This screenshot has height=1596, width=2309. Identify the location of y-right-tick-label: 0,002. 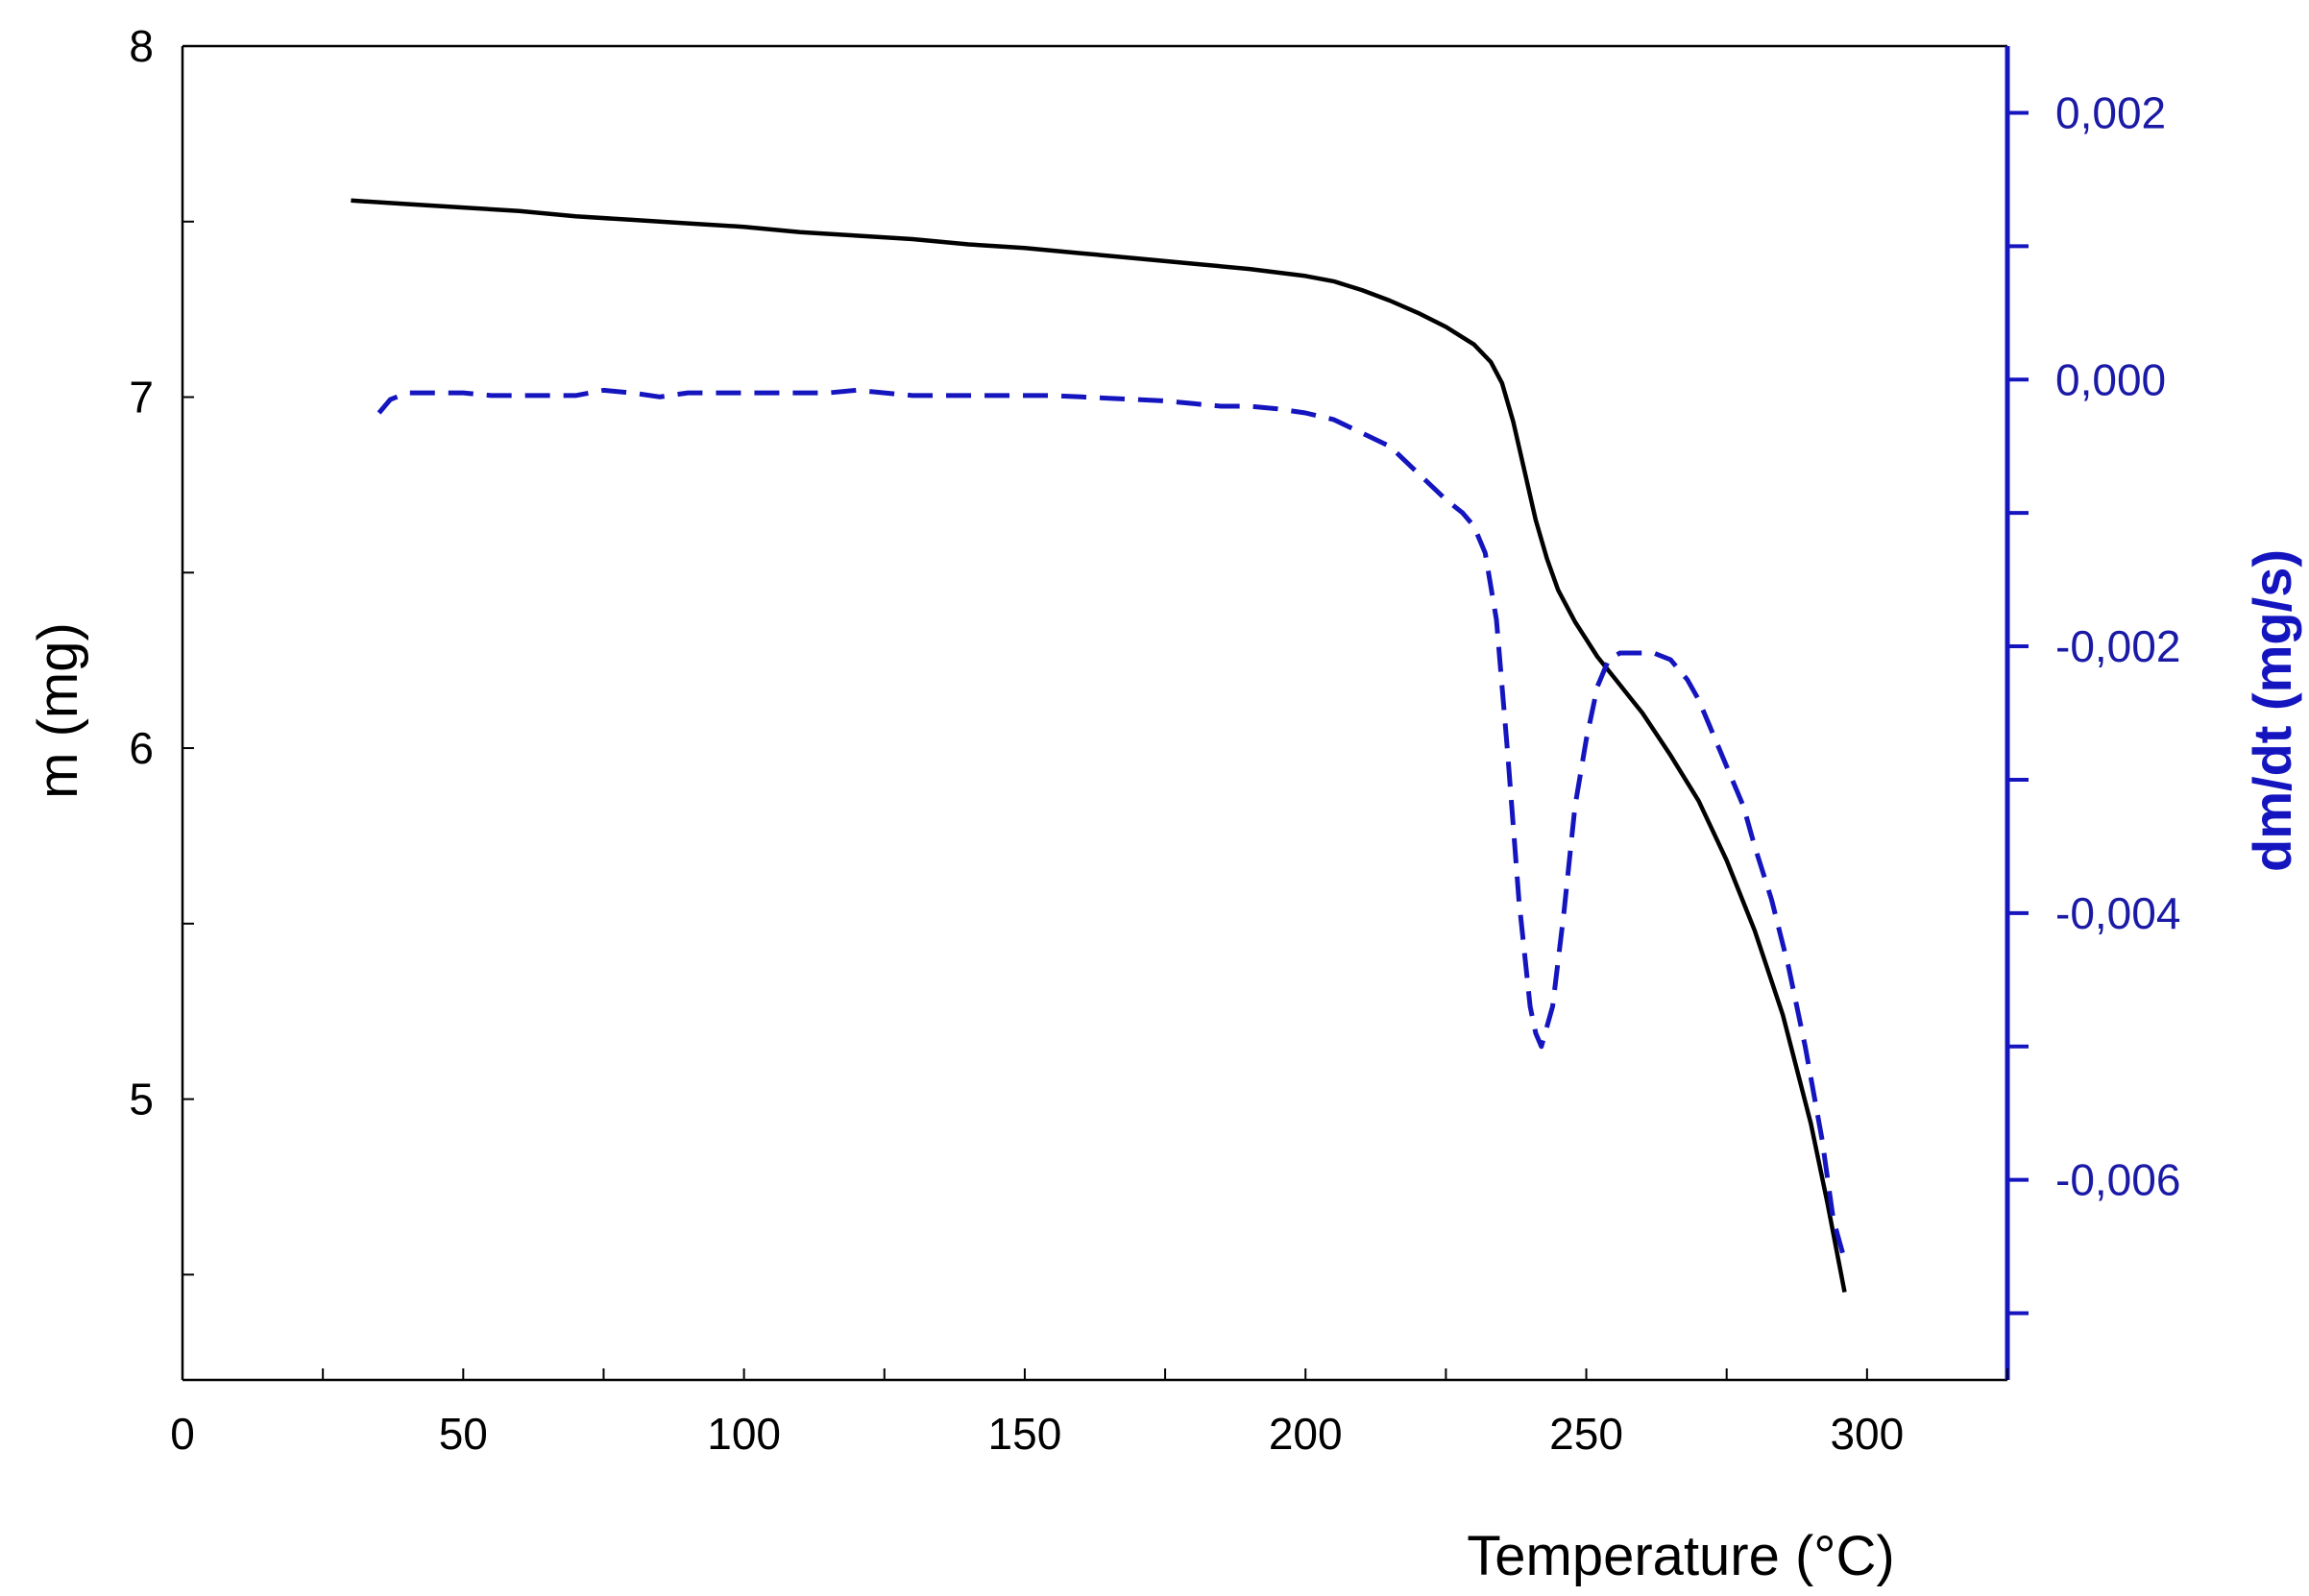
(2111, 112).